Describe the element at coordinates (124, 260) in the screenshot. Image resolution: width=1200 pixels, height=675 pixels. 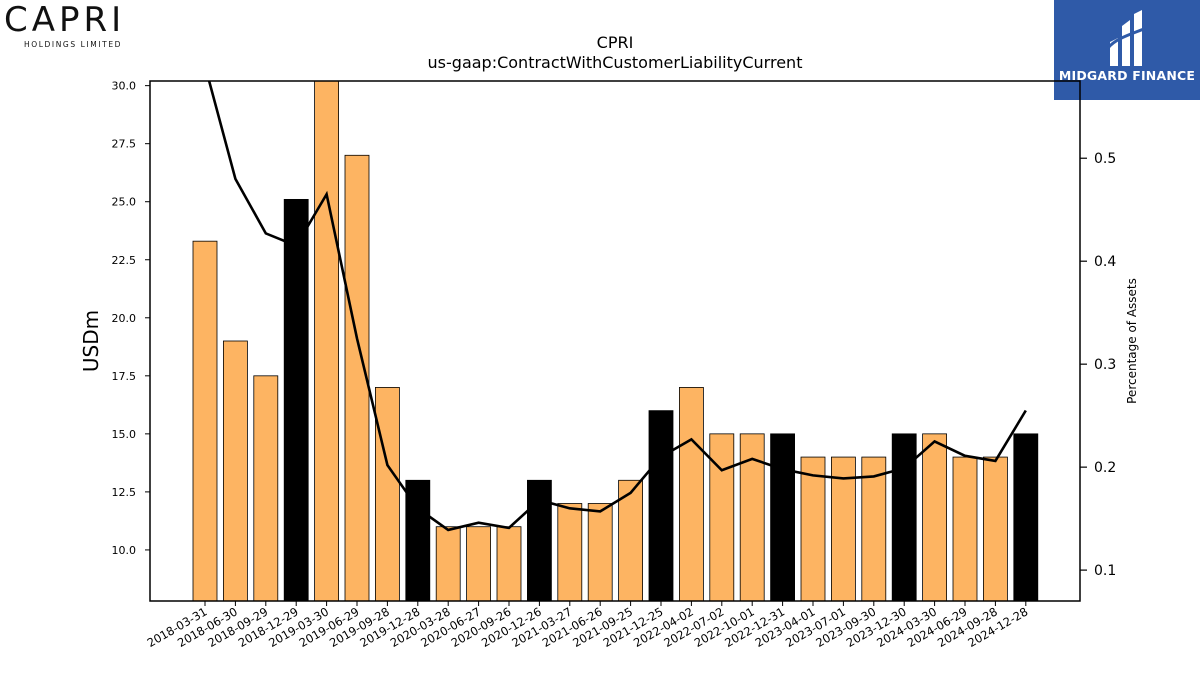
I see `y-tick-label: 22.5` at that location.